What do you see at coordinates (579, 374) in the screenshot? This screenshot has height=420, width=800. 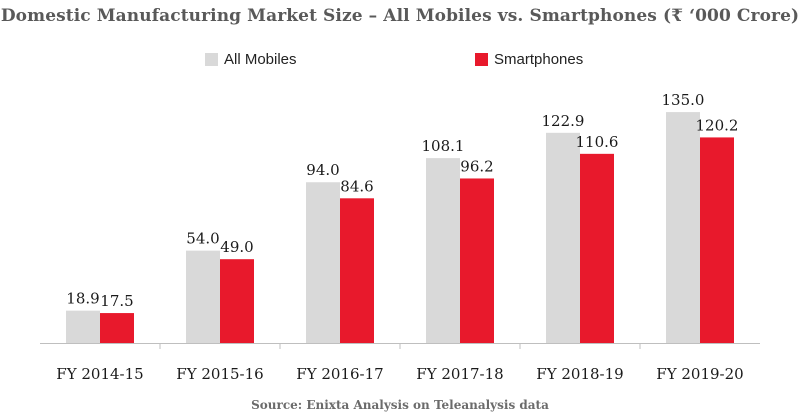 I see `x-tick-label: FY 2018-19` at bounding box center [579, 374].